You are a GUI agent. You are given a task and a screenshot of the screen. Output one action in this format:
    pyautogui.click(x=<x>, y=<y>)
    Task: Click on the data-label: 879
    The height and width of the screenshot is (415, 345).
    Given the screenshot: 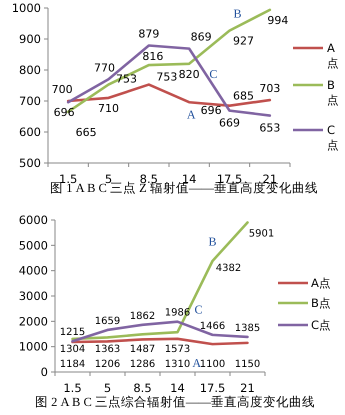 What is the action you would take?
    pyautogui.click(x=149, y=34)
    